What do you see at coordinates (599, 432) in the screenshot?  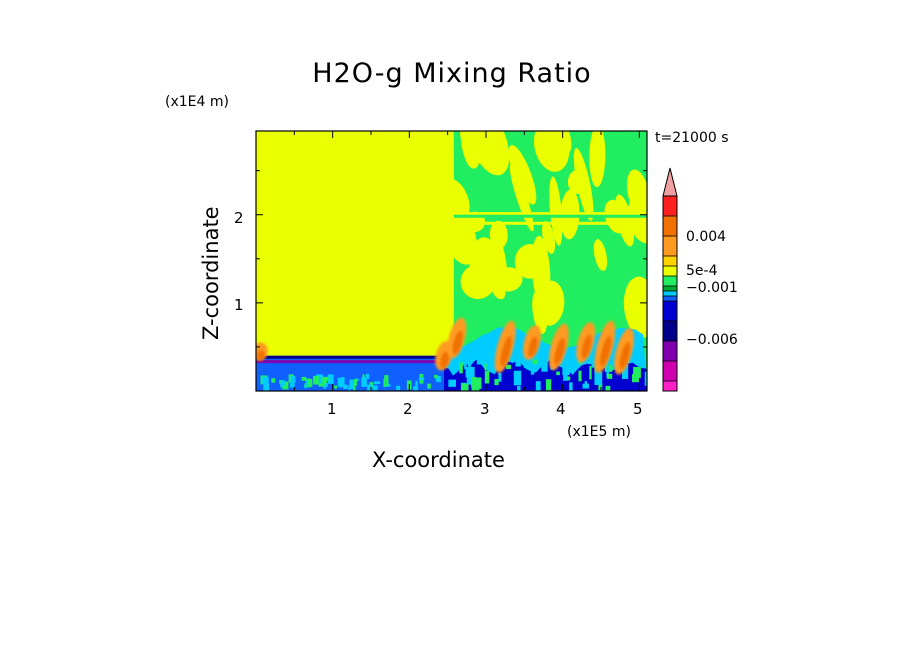 I see `x-unit-label: (x1E5 m)` at bounding box center [599, 432].